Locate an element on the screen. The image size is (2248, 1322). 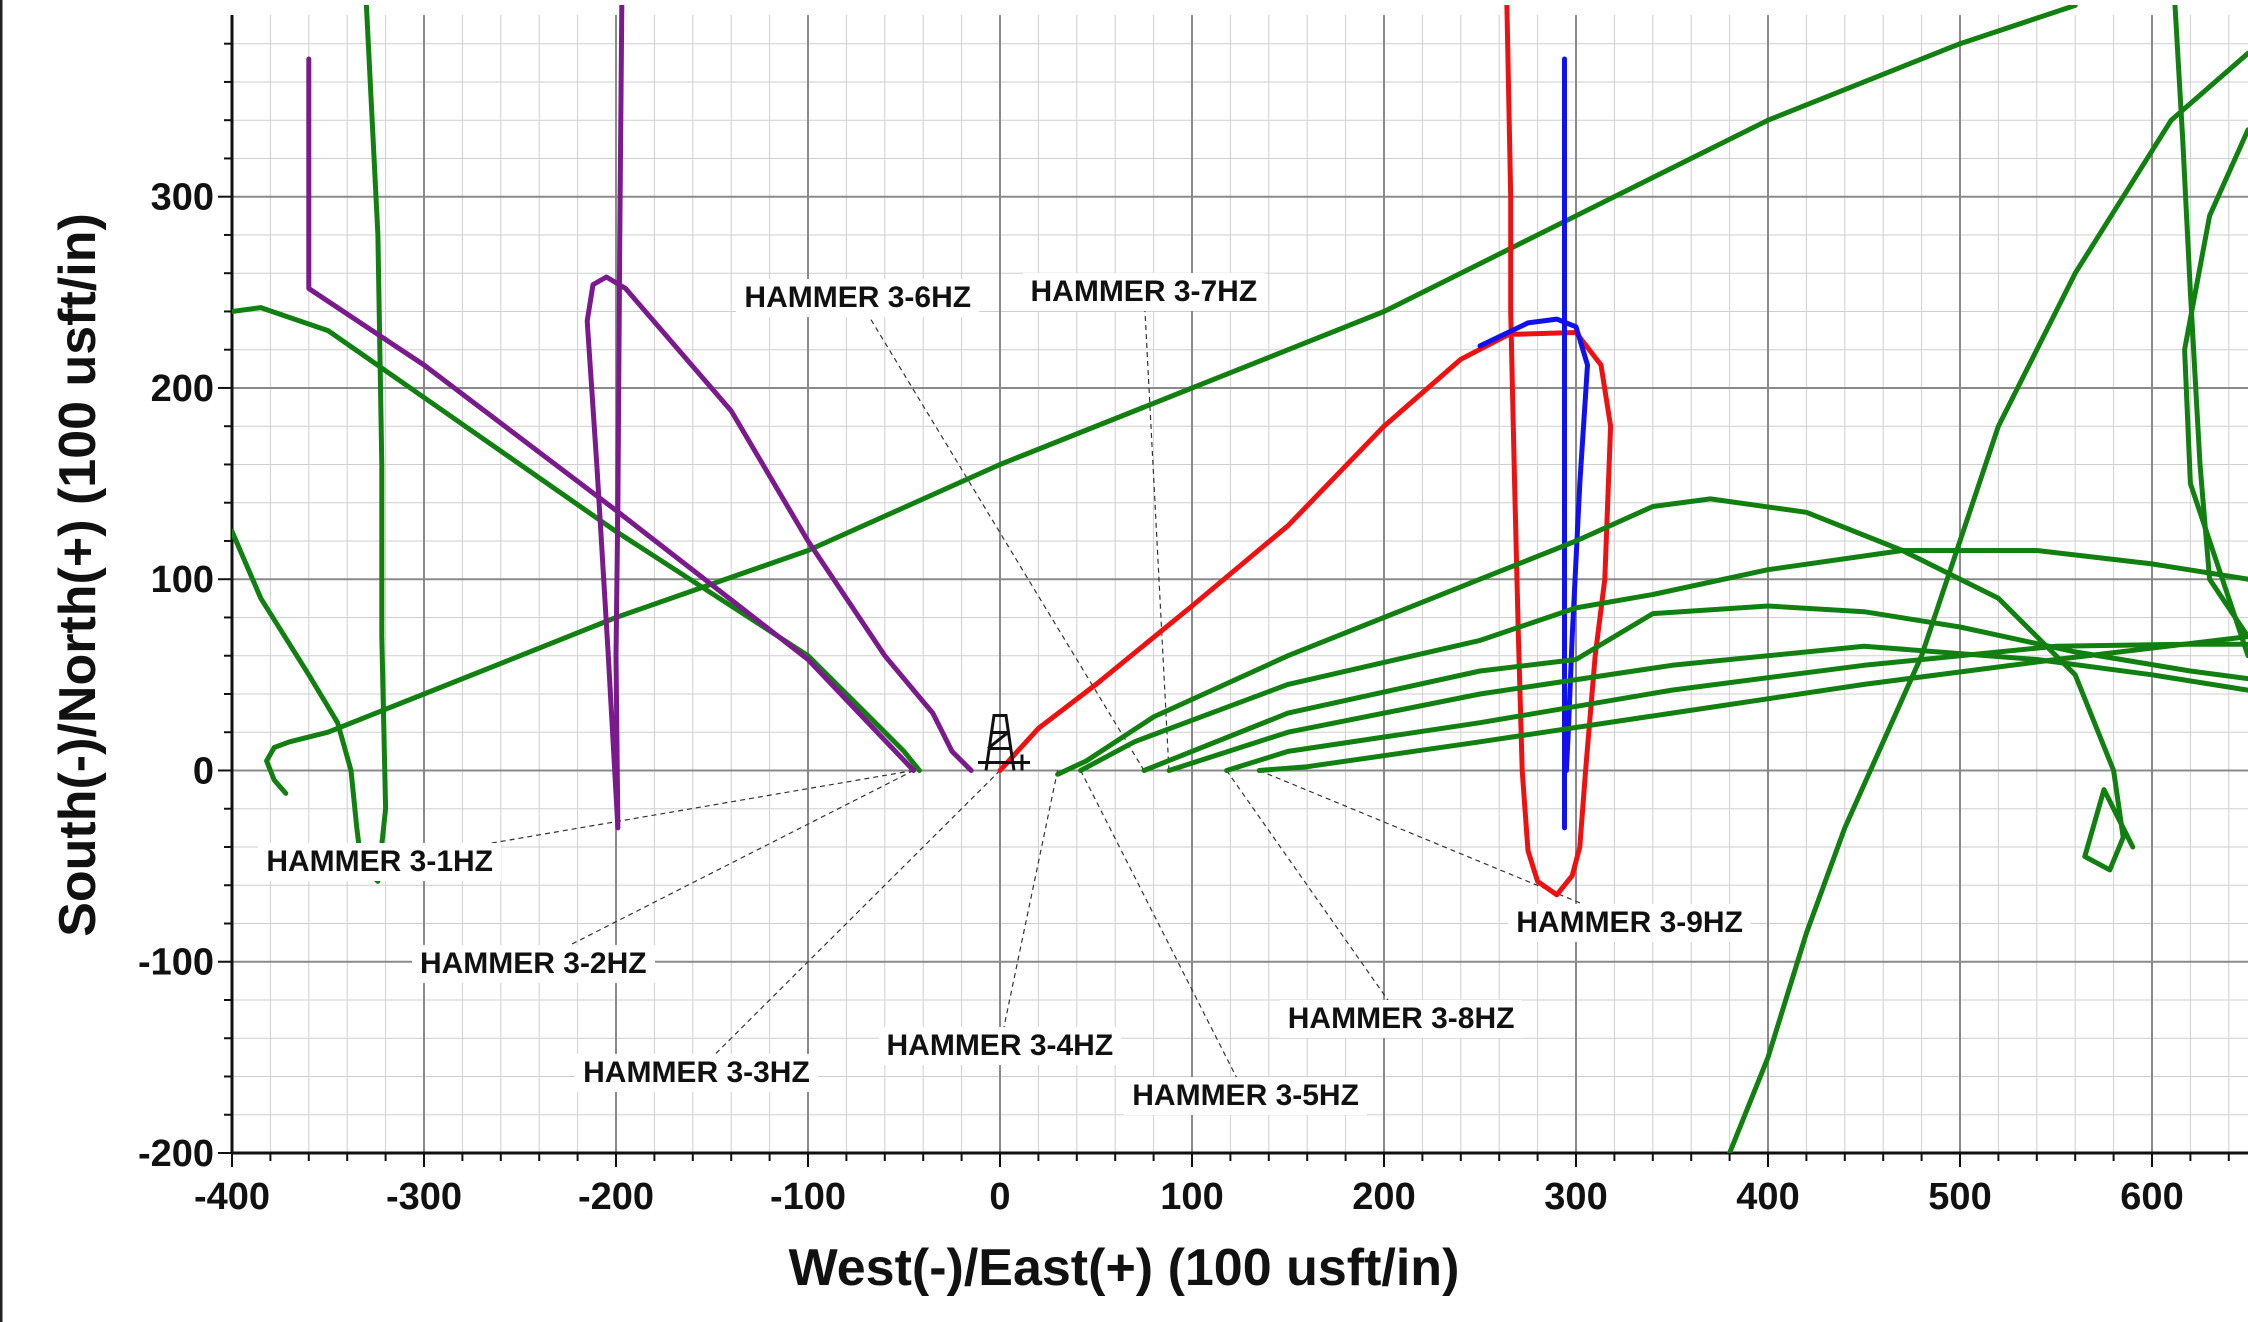
y-tick-label: 0 is located at coordinates (203, 771).